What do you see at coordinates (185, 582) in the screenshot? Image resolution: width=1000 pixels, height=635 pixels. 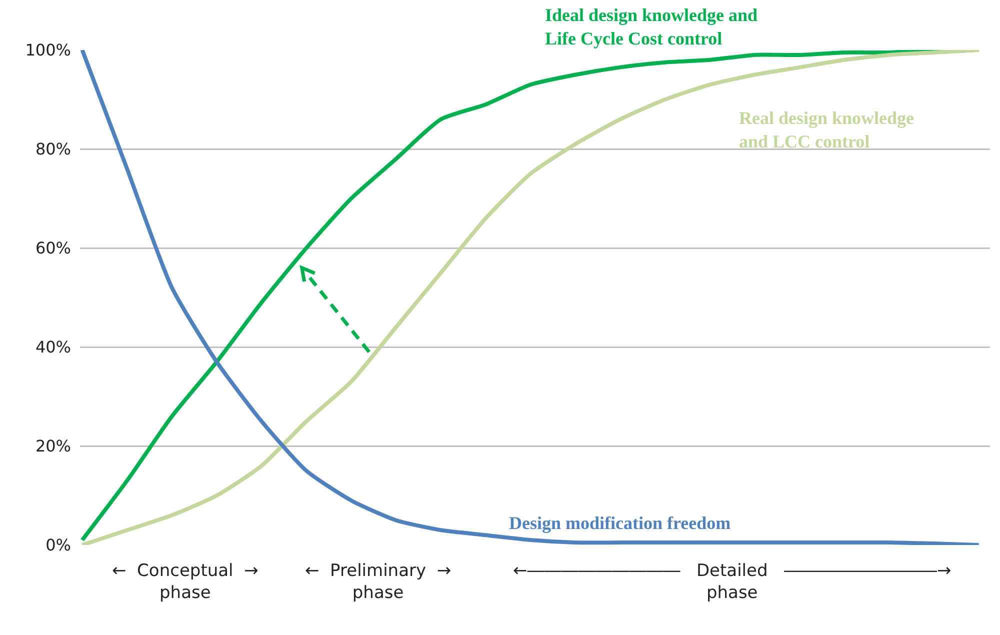 I see `text: ← Conceptual → phase` at bounding box center [185, 582].